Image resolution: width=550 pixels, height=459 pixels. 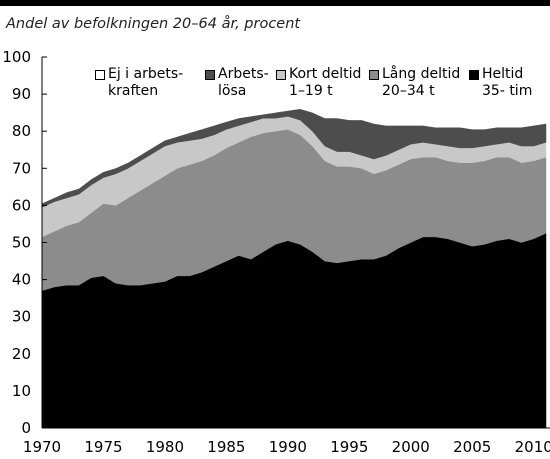 What do you see at coordinates (42, 447) in the screenshot?
I see `x-tick-label: 1970` at bounding box center [42, 447].